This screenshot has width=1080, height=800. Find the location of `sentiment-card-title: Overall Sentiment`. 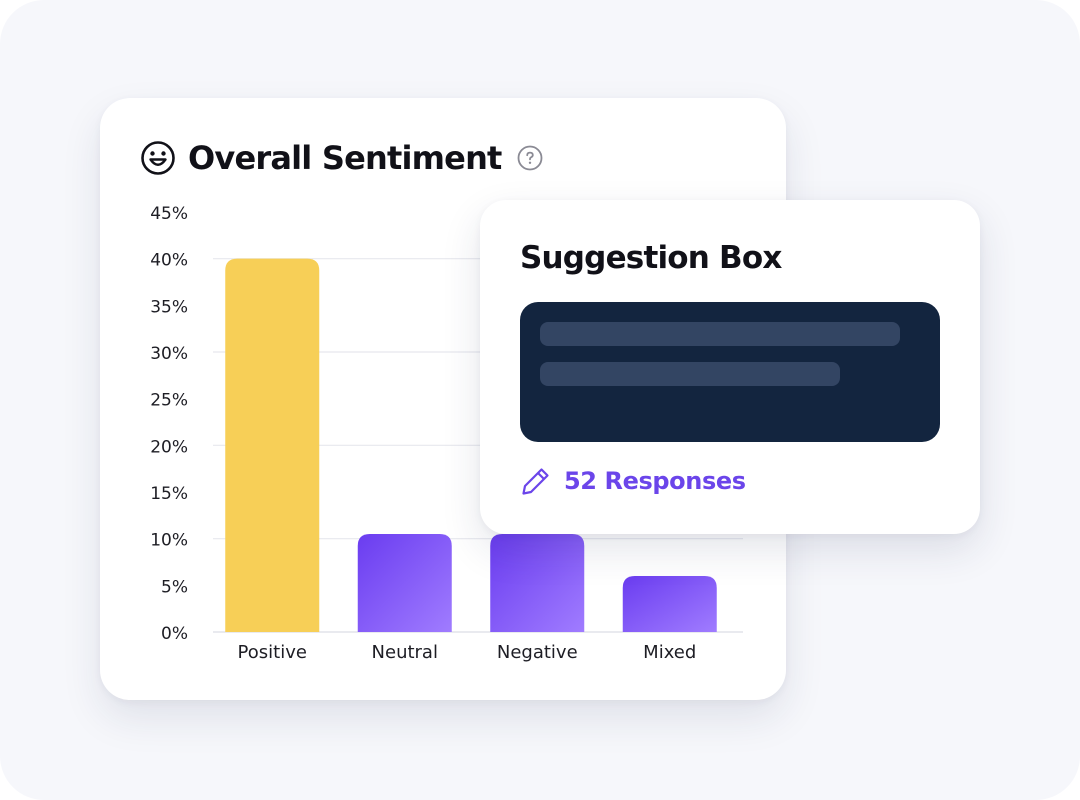

sentiment-card-title: Overall Sentiment is located at coordinates (345, 158).